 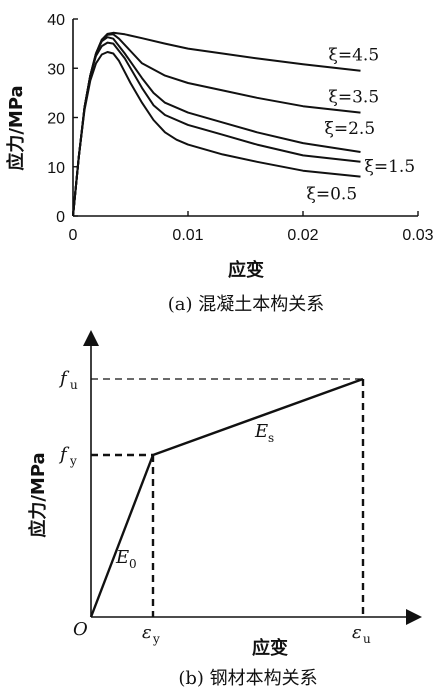 I want to click on chart-a-series-label: ξ=2.5, so click(x=350, y=129).